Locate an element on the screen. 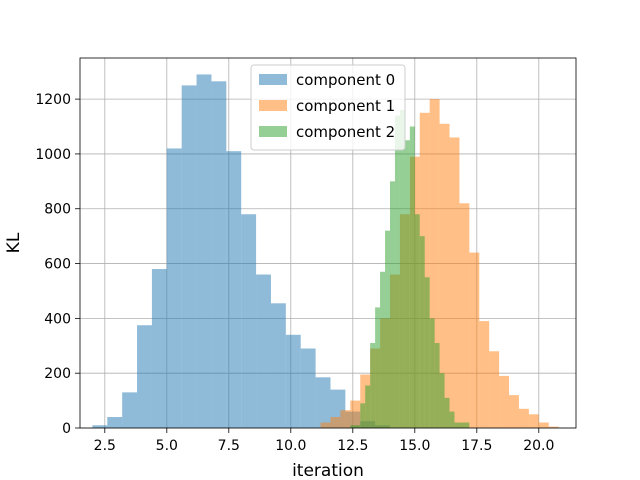  x-axis-label: iteration is located at coordinates (328, 470).